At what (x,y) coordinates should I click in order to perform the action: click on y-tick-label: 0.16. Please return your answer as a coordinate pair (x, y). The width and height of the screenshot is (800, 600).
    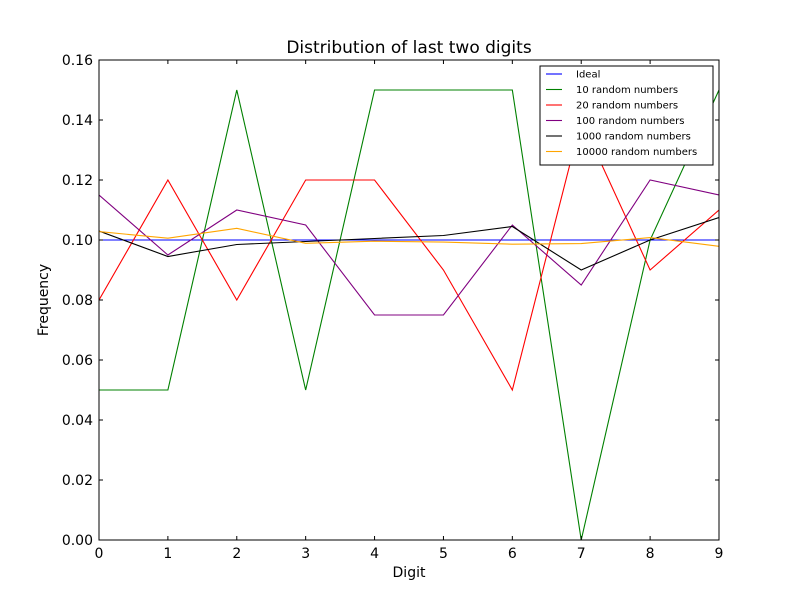
    Looking at the image, I should click on (77, 61).